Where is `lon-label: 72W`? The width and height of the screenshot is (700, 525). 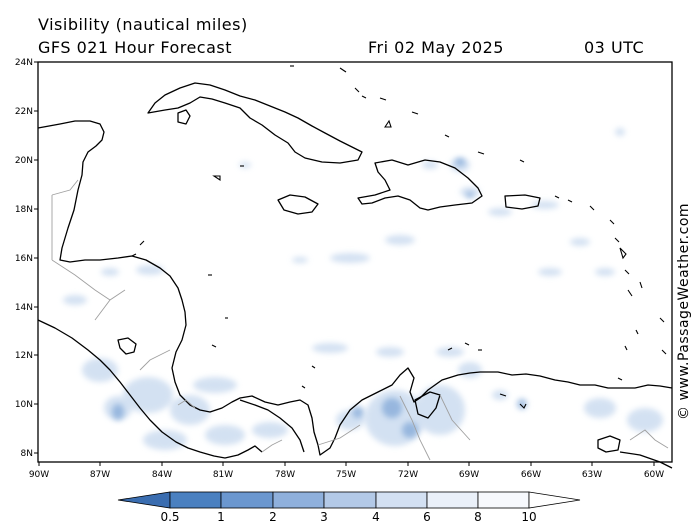 lon-label: 72W is located at coordinates (408, 475).